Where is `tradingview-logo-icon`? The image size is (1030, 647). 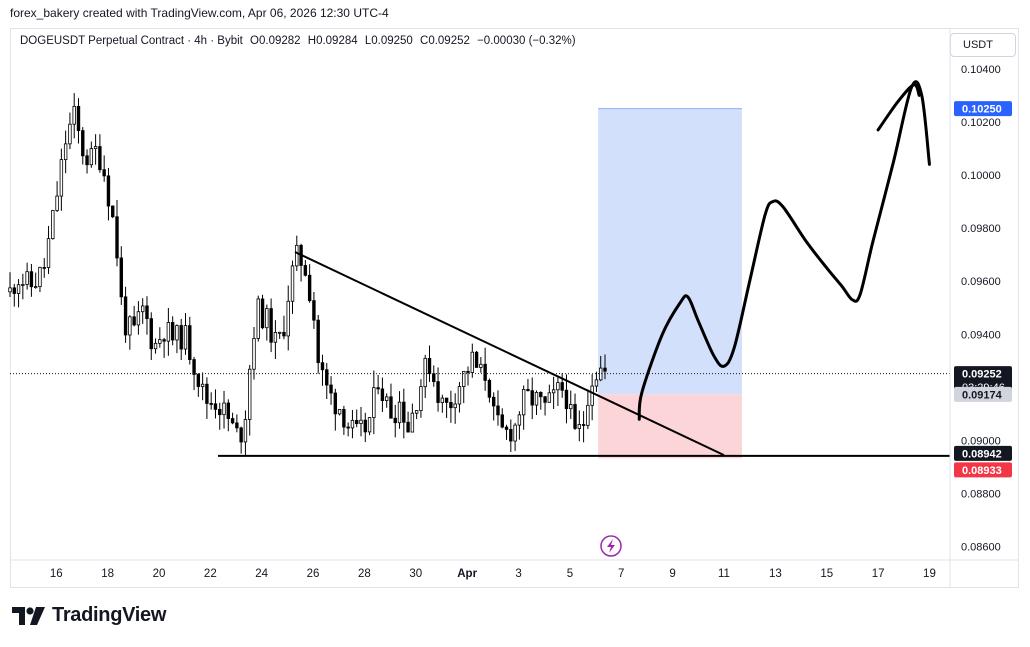
tradingview-logo-icon is located at coordinates (28, 615).